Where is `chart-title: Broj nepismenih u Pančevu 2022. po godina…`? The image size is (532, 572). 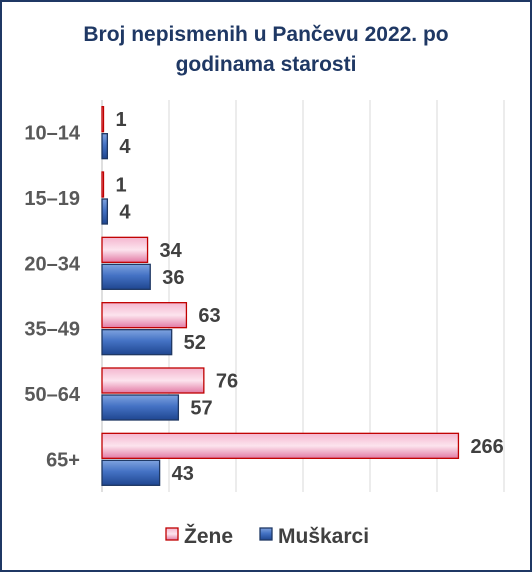 chart-title: Broj nepismenih u Pančevu 2022. po godina… is located at coordinates (266, 50).